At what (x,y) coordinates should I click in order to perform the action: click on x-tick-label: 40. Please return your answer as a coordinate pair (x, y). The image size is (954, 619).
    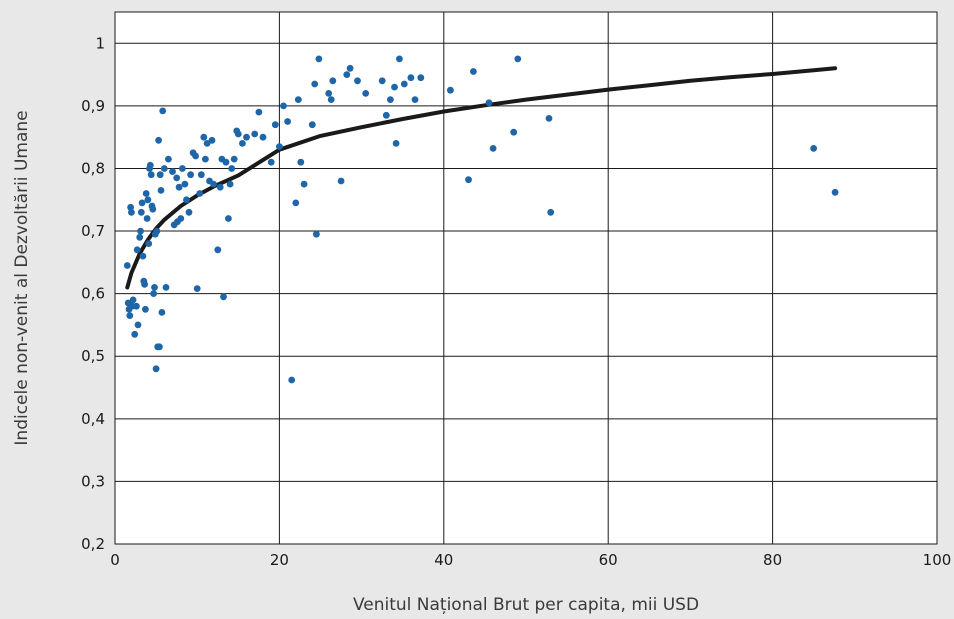
    Looking at the image, I should click on (443, 560).